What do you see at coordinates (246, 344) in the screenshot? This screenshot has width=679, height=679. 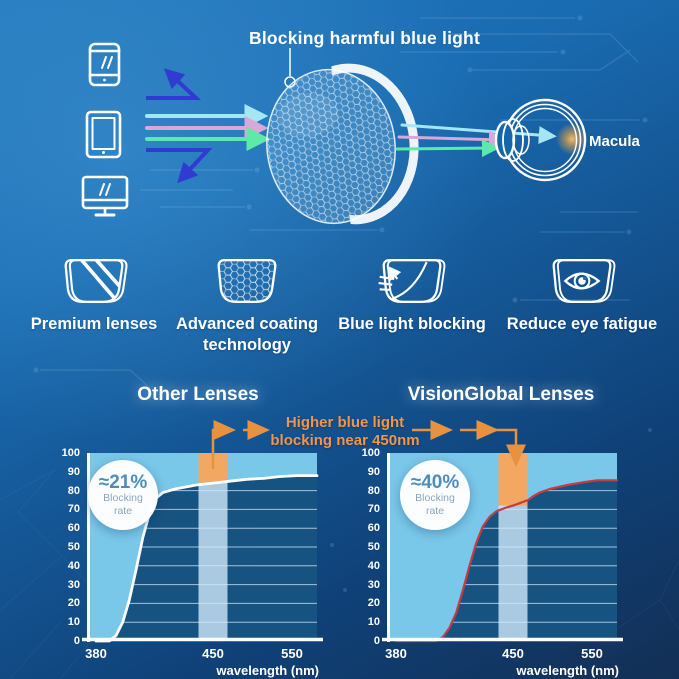 I see `feature-label-line2: technology` at bounding box center [246, 344].